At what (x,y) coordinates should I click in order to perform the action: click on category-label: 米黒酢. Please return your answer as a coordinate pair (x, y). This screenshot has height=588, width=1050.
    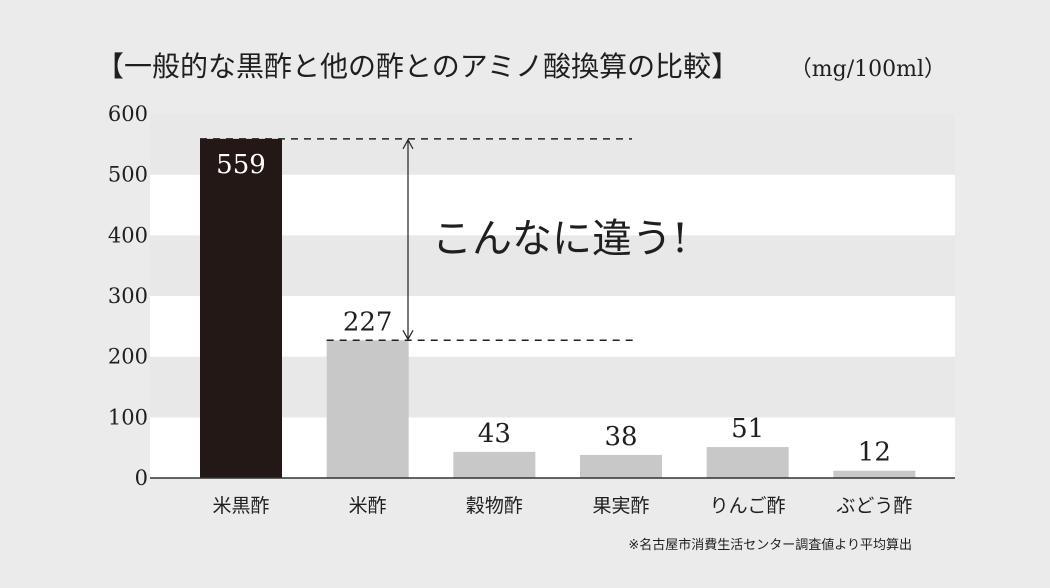
    Looking at the image, I should click on (240, 506).